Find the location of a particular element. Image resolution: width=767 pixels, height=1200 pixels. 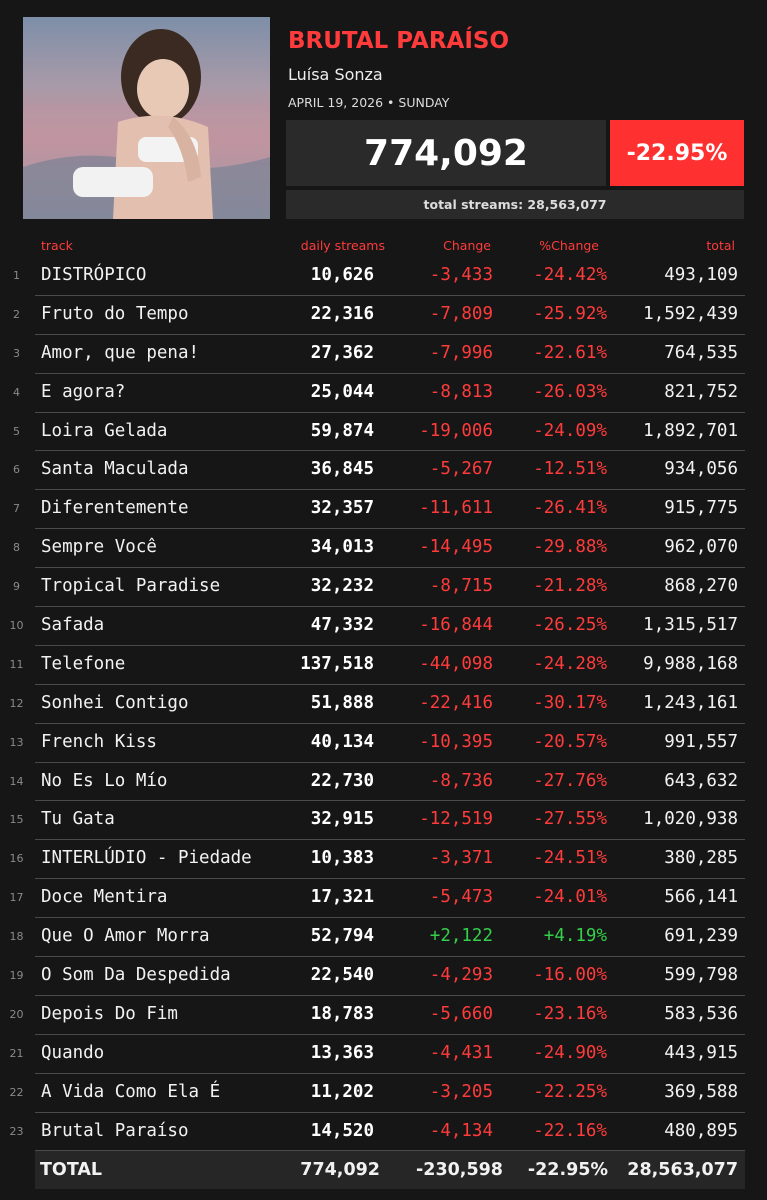

table-header: track daily streams Change %Change total is located at coordinates (383, 246).